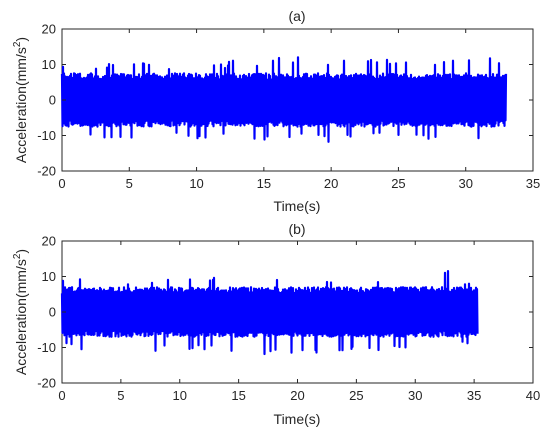  I want to click on panel-b-y-axis-label: Acceleration(mm/s2), so click(20, 312).